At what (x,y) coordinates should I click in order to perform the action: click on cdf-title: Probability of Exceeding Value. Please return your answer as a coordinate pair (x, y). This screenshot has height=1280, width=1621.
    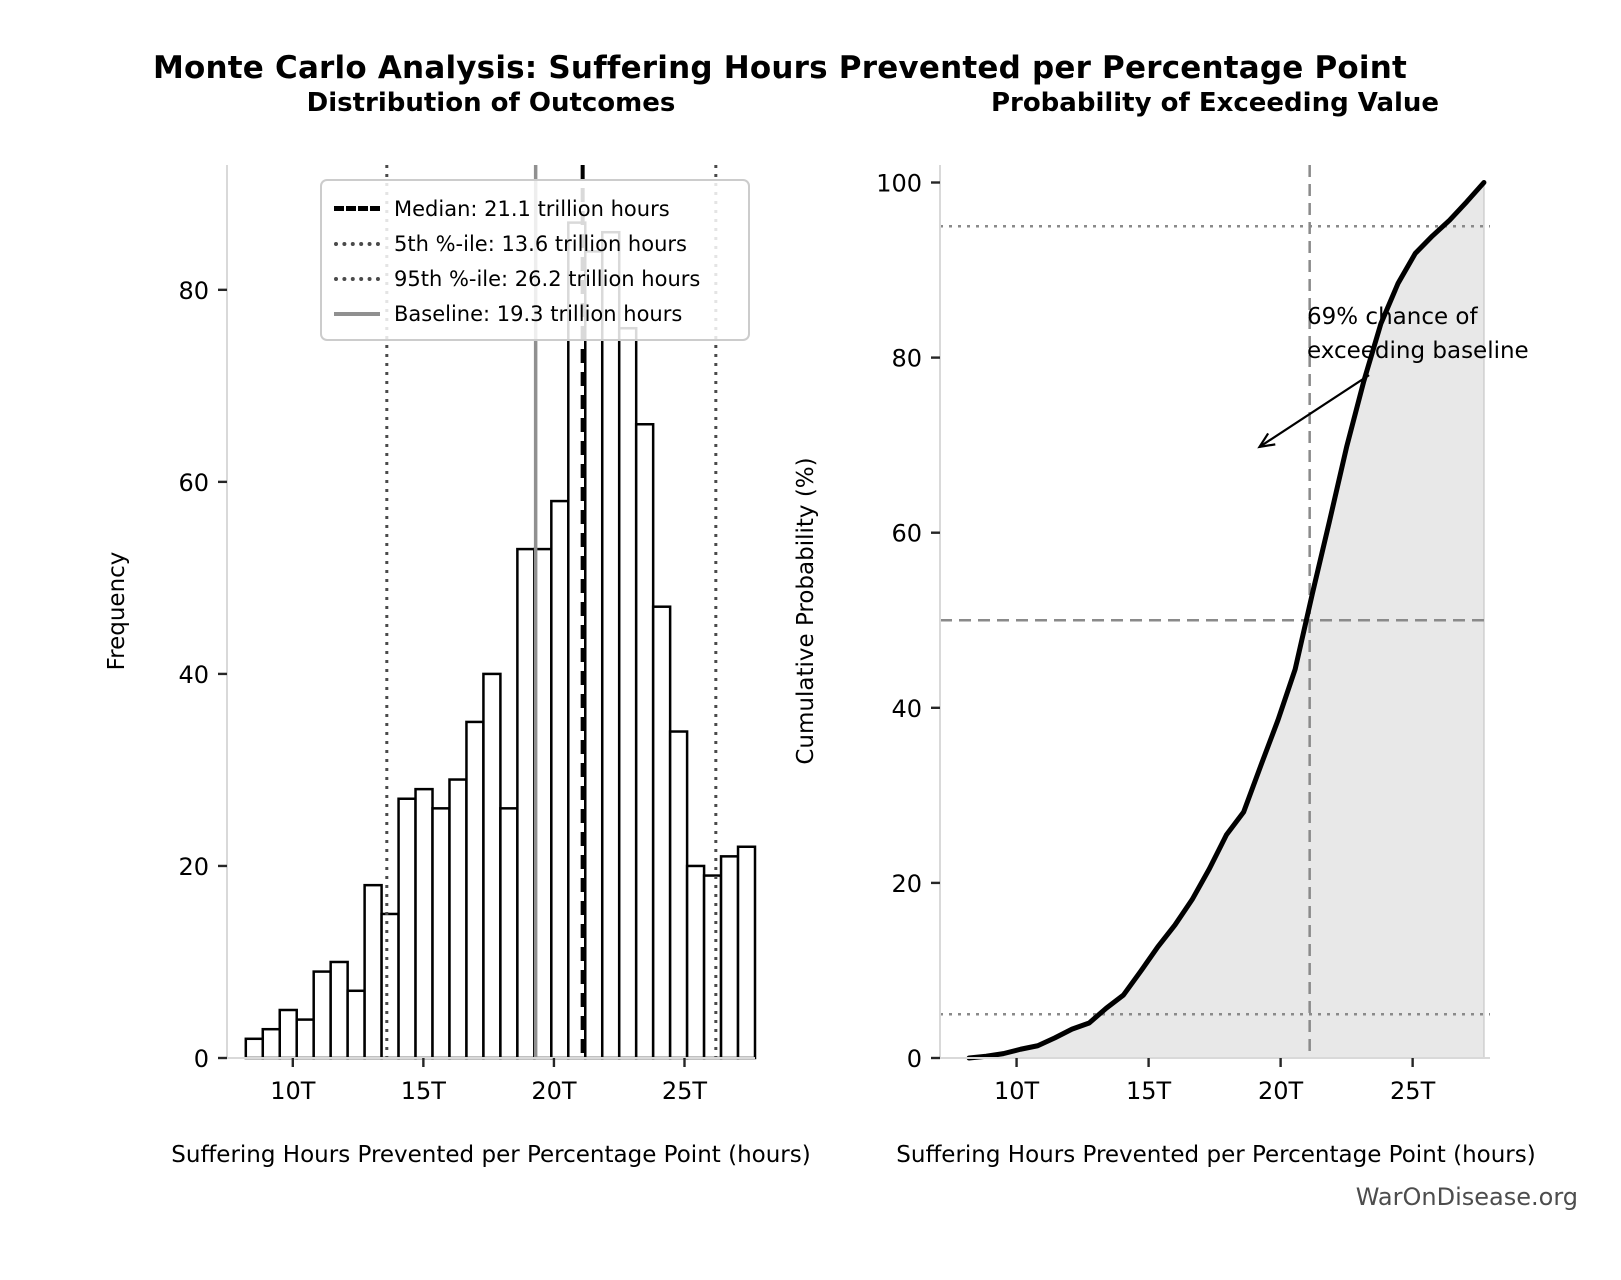
    Looking at the image, I should click on (1215, 103).